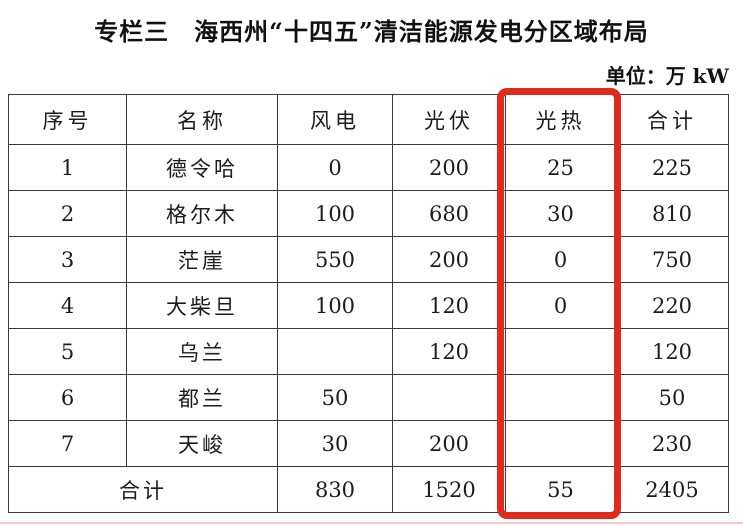 Image resolution: width=743 pixels, height=526 pixels. Describe the element at coordinates (560, 119) in the screenshot. I see `header-cell-csp: 光热` at that location.